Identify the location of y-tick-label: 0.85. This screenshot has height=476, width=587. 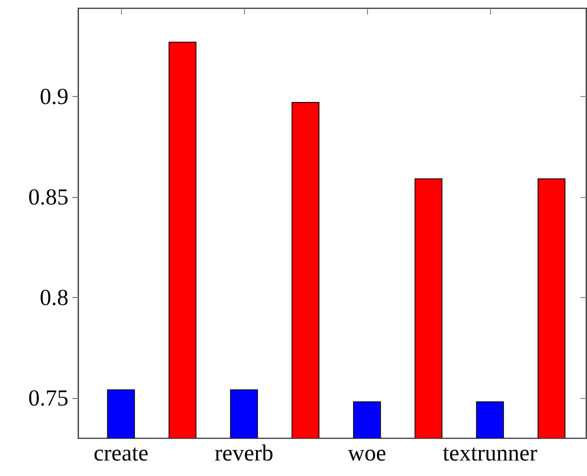
(48, 197).